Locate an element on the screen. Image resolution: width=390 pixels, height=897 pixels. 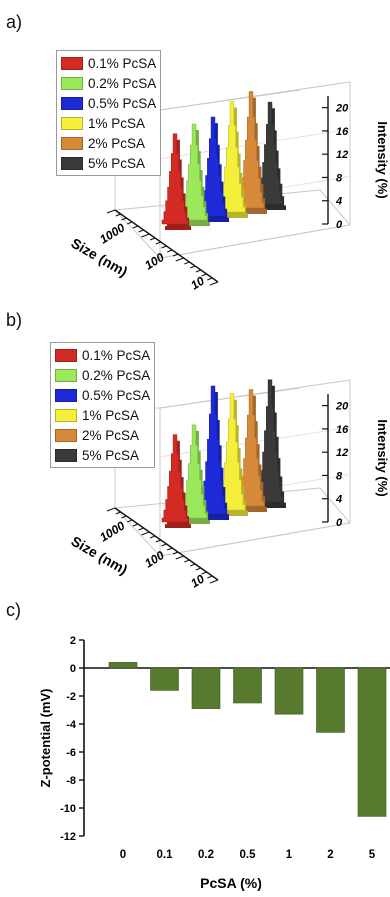
legend-label: 0.1% PcSA is located at coordinates (122, 63).